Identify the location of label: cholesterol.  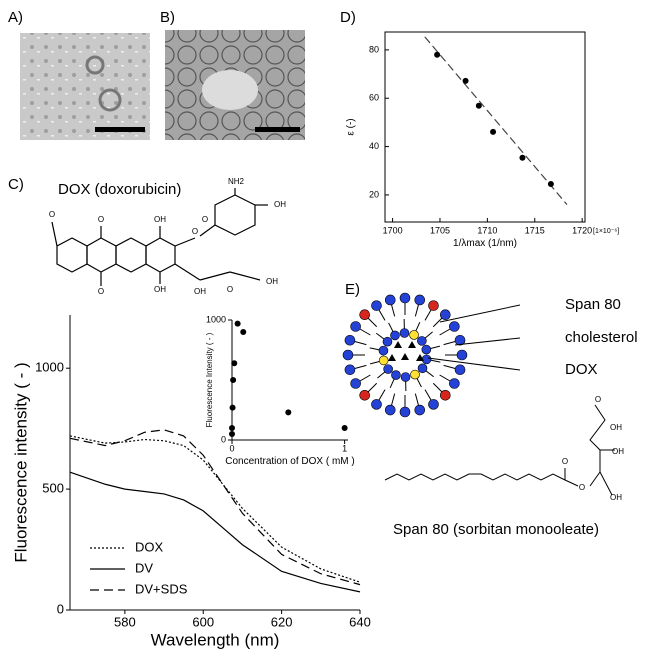
(601, 337).